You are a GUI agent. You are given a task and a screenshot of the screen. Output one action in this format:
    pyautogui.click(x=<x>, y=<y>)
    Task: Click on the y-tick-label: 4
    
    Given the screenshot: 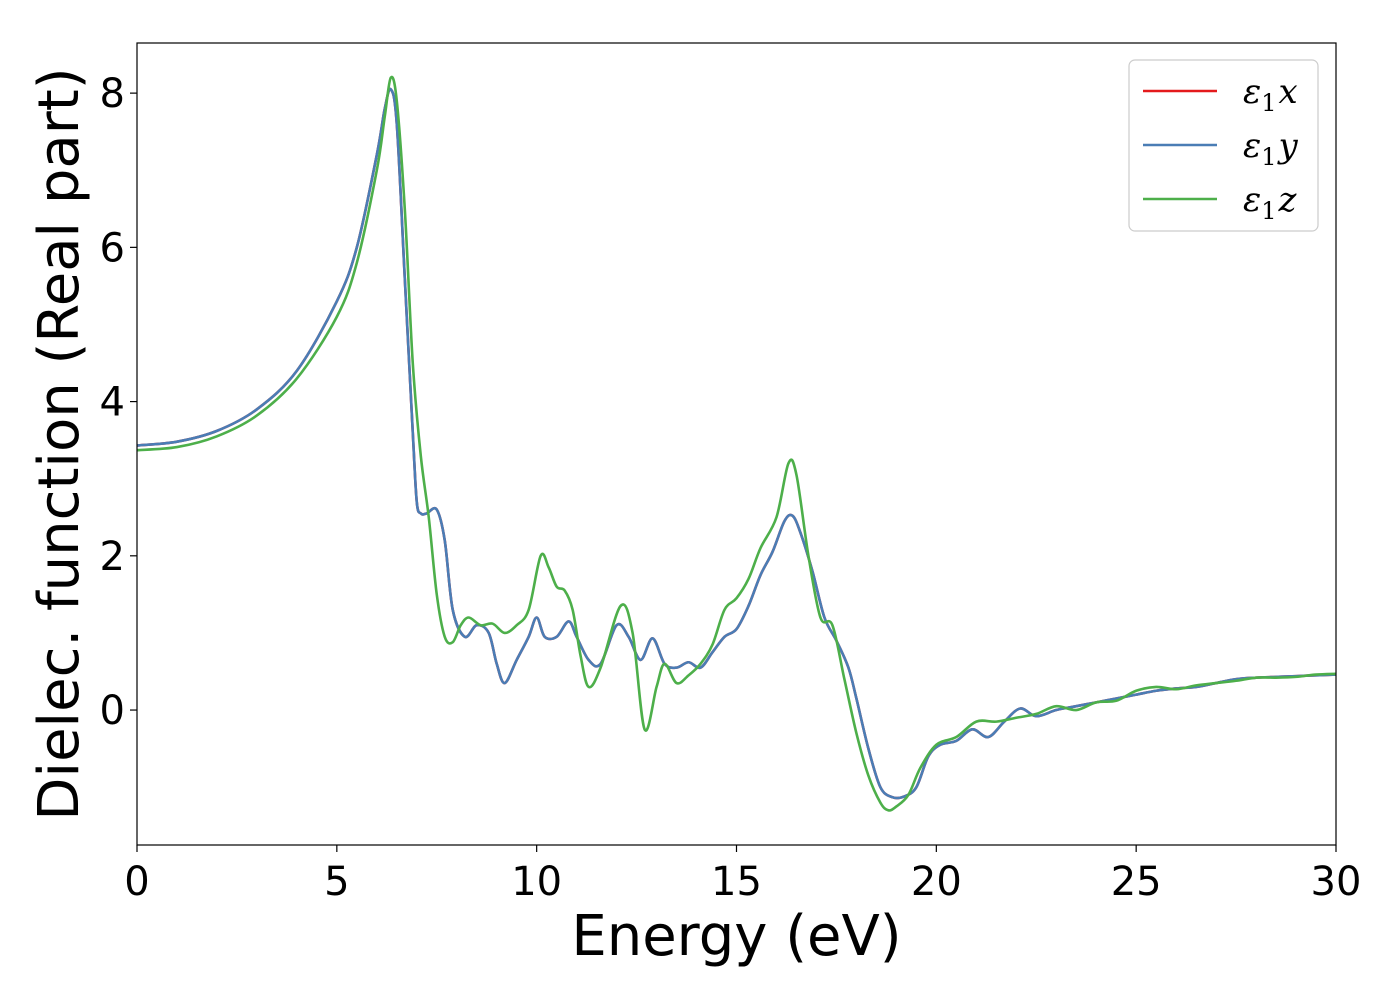 What is the action you would take?
    pyautogui.click(x=112, y=403)
    